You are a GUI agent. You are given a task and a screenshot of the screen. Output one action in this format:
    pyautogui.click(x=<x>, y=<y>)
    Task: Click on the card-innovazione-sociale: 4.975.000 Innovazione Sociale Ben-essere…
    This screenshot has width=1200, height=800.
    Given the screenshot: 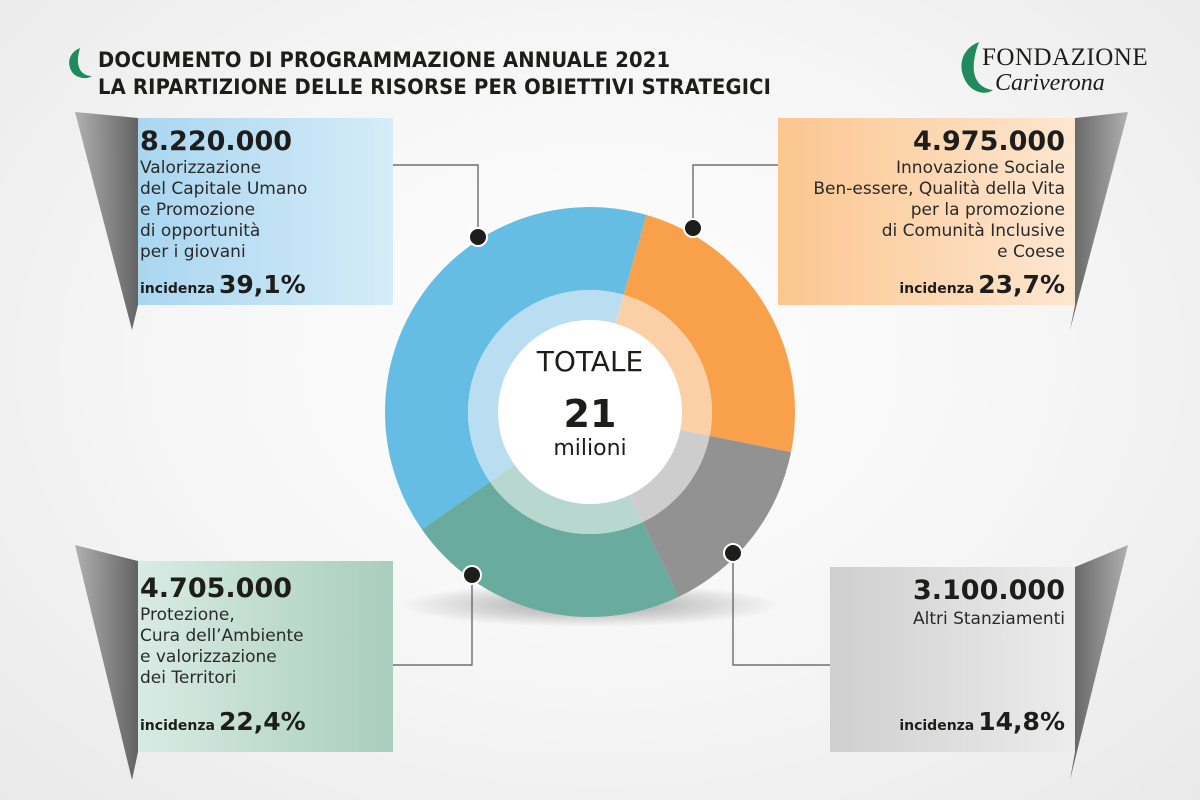 What is the action you would take?
    pyautogui.click(x=926, y=211)
    